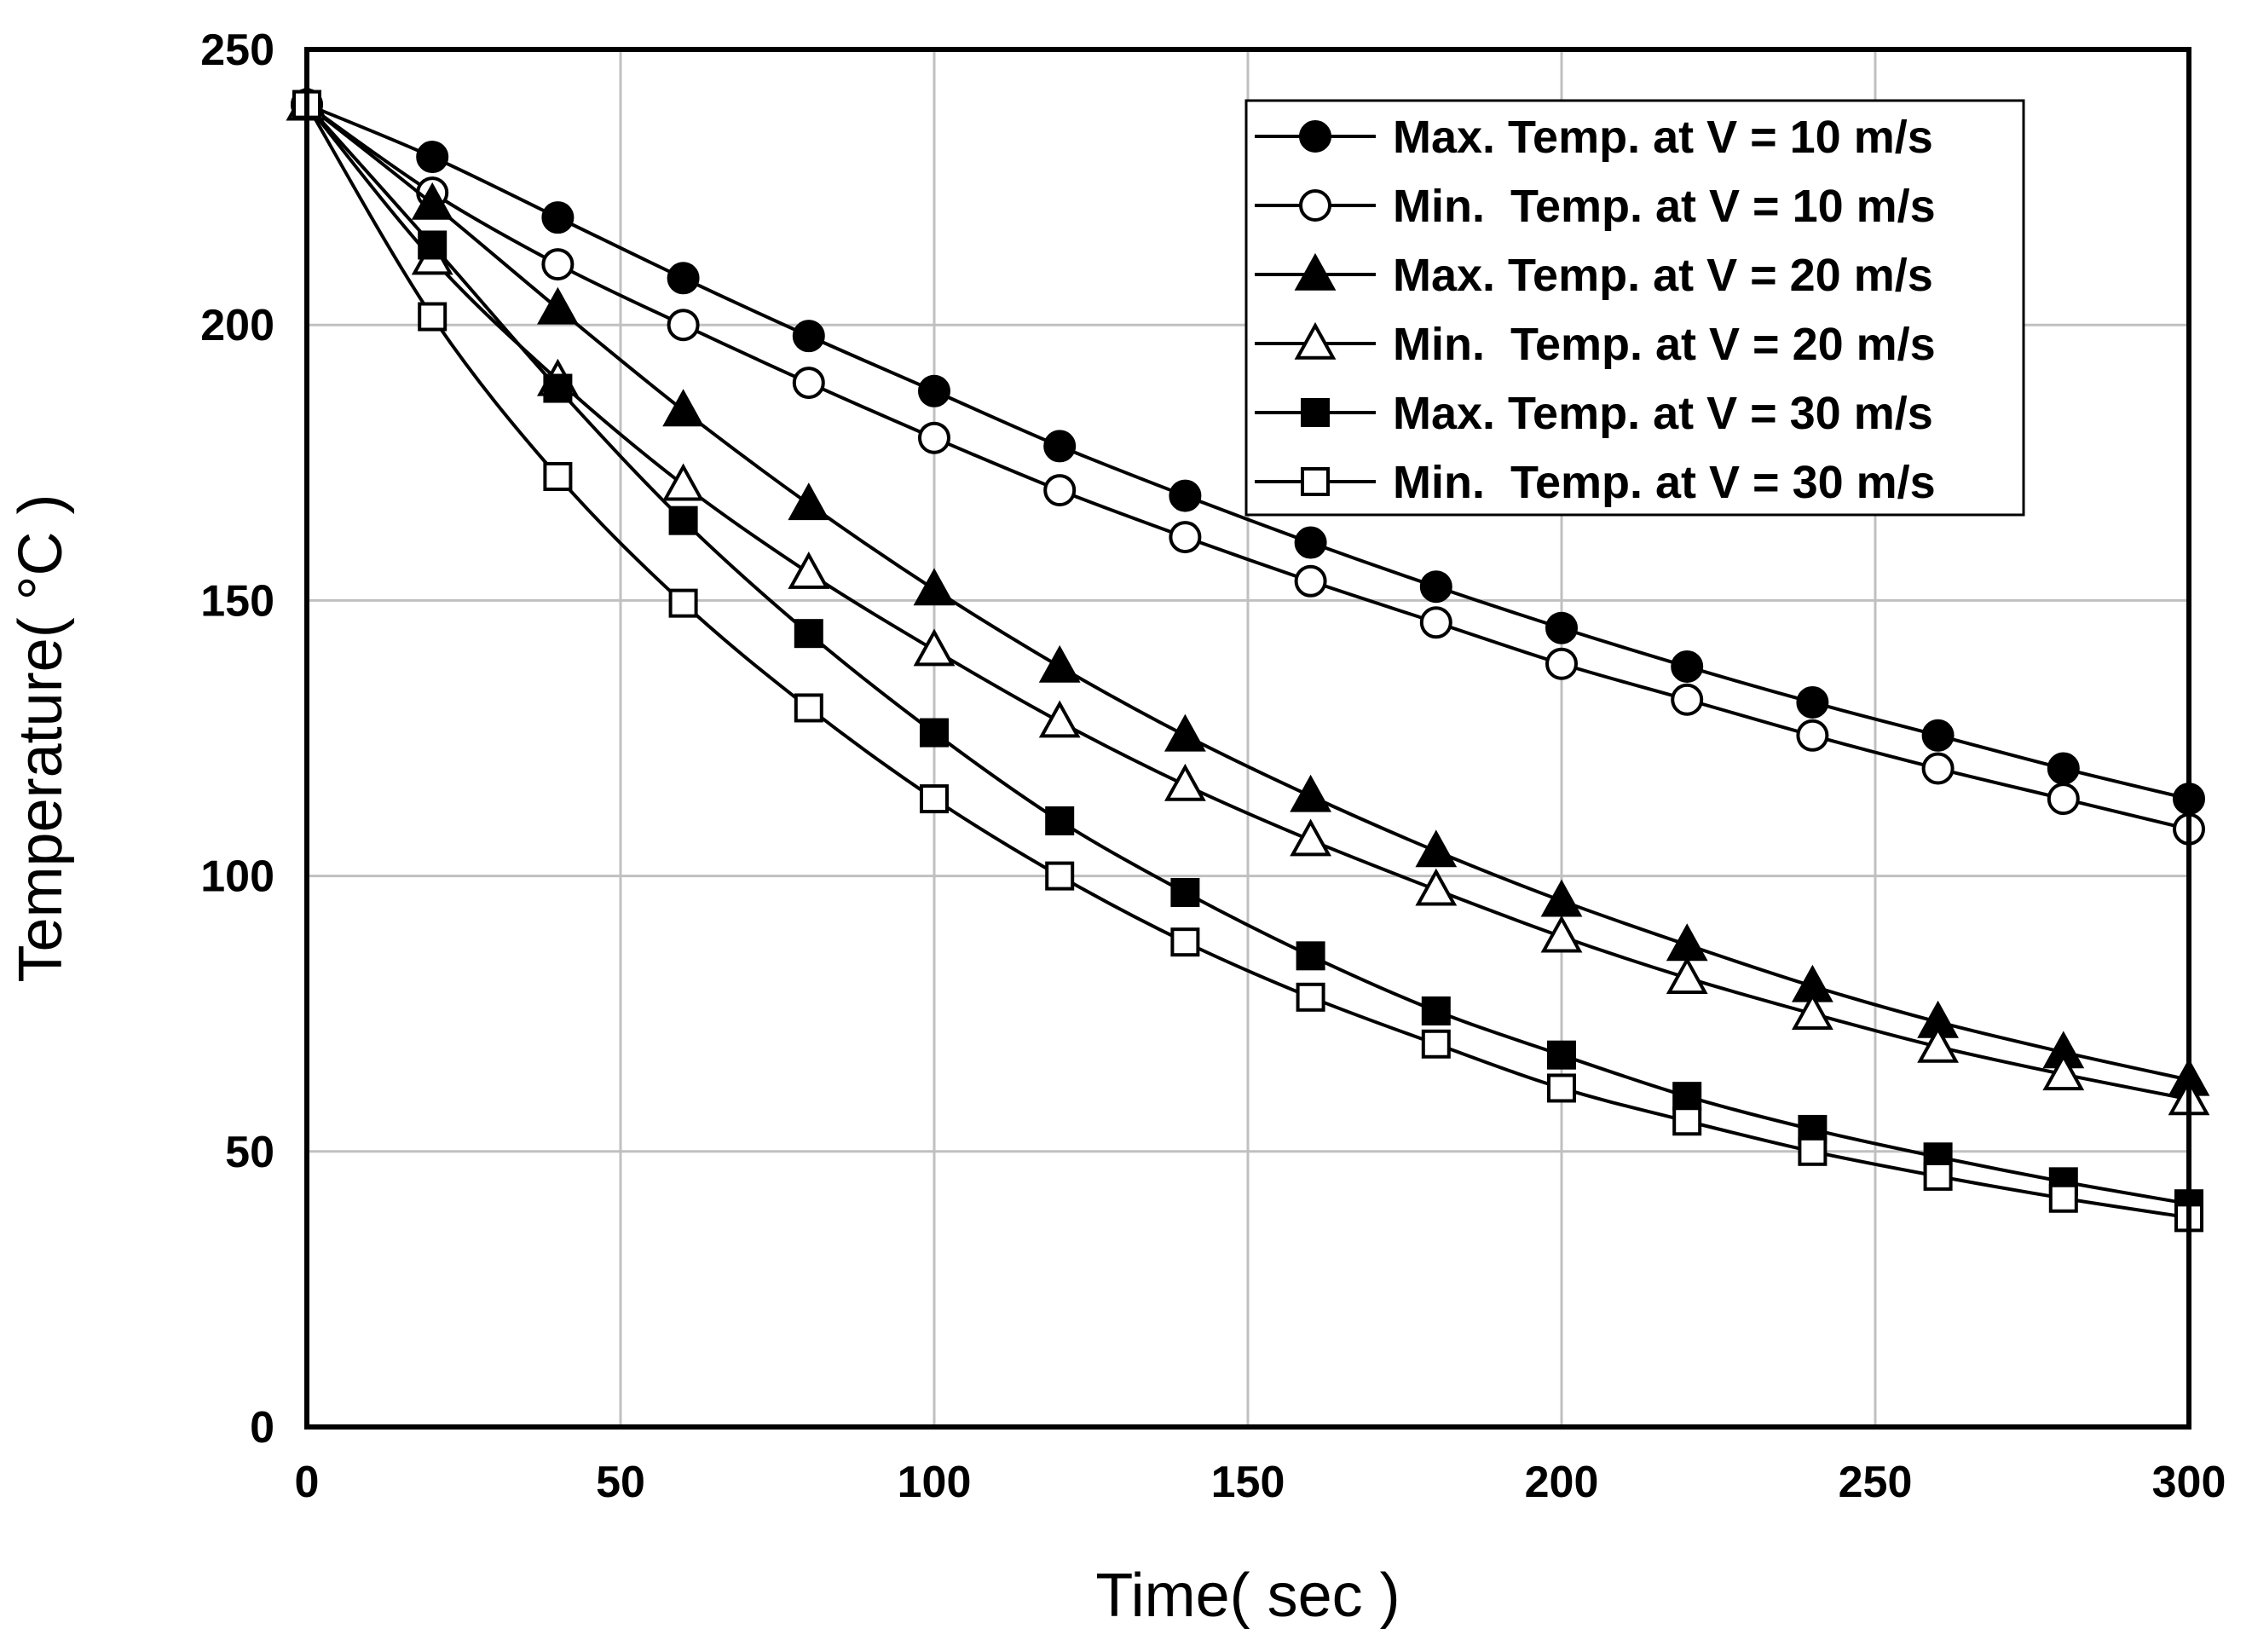 This screenshot has height=1652, width=2252. I want to click on y-tick-label: 50, so click(249, 1152).